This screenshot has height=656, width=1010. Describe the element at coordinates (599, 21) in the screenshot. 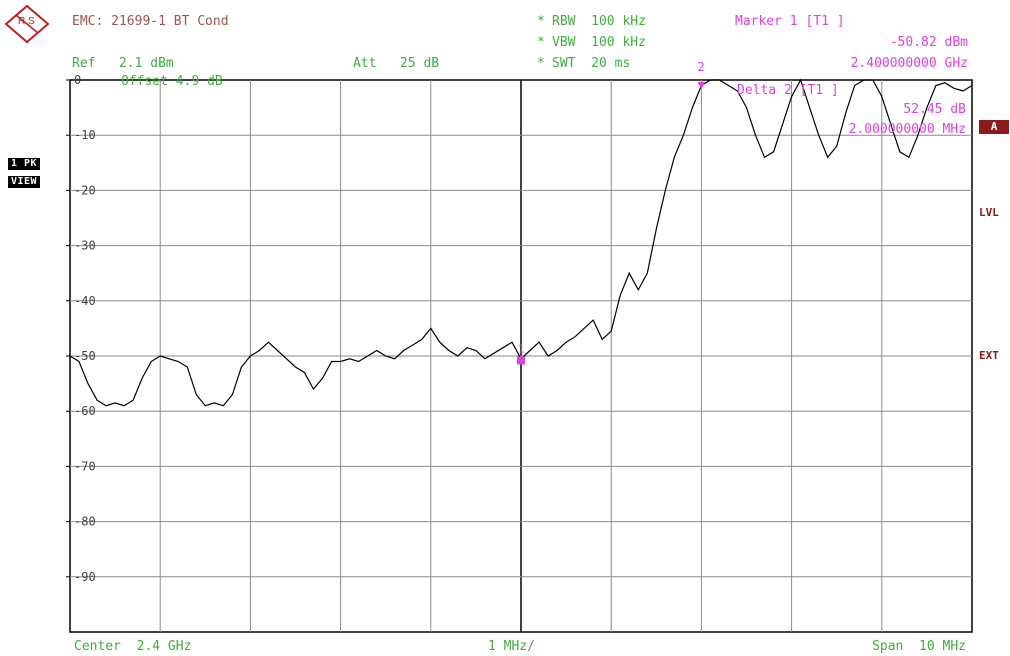

I see `rbw-label: RBW 100 kHz` at that location.